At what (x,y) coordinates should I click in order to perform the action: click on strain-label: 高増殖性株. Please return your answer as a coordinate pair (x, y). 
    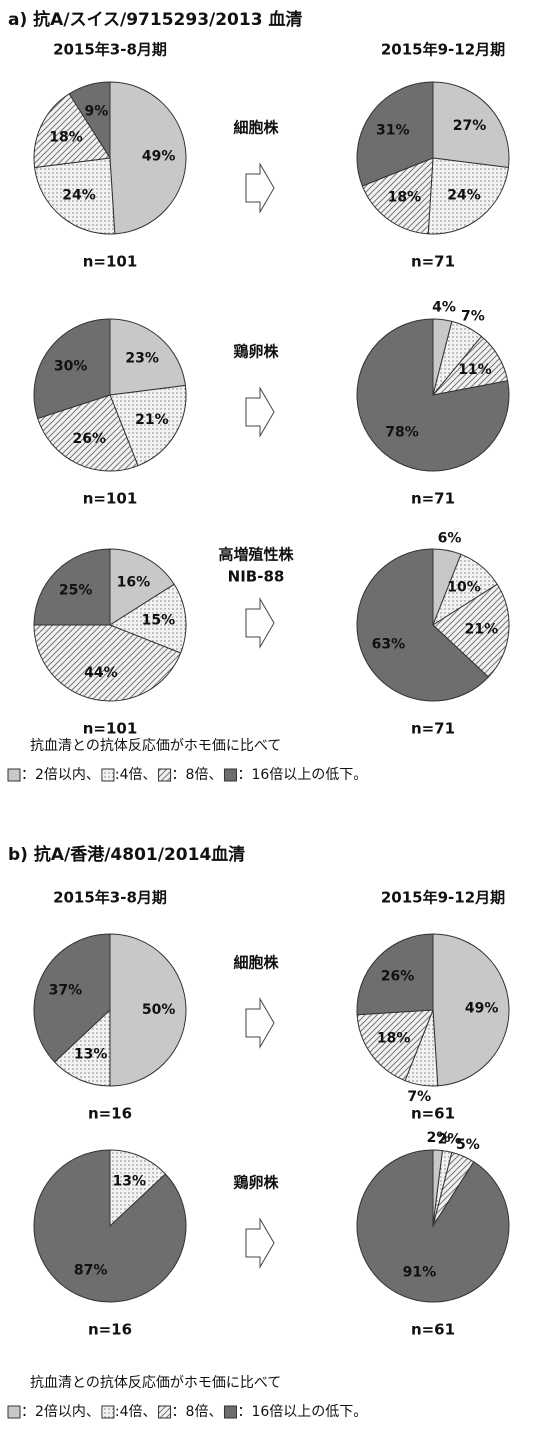
    Looking at the image, I should click on (256, 555).